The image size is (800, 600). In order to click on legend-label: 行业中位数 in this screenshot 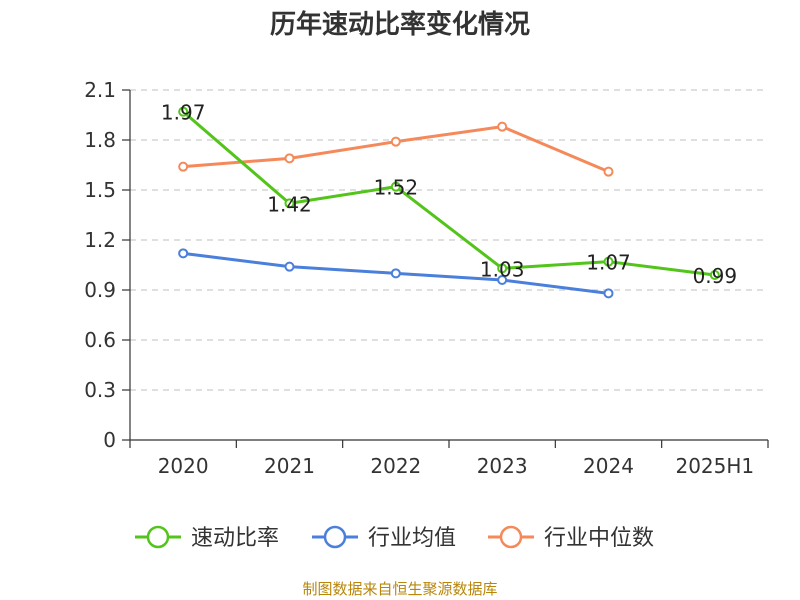, I will do `click(599, 538)`.